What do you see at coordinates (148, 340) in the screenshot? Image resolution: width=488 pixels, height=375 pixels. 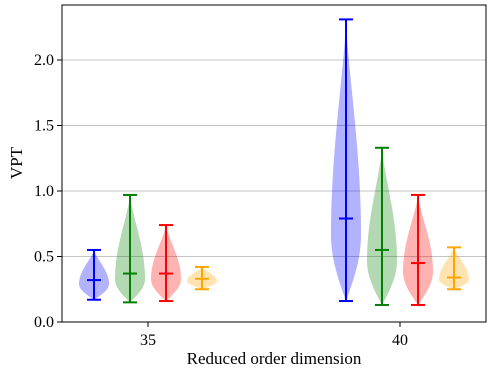 I see `x-tick-label: 35` at bounding box center [148, 340].